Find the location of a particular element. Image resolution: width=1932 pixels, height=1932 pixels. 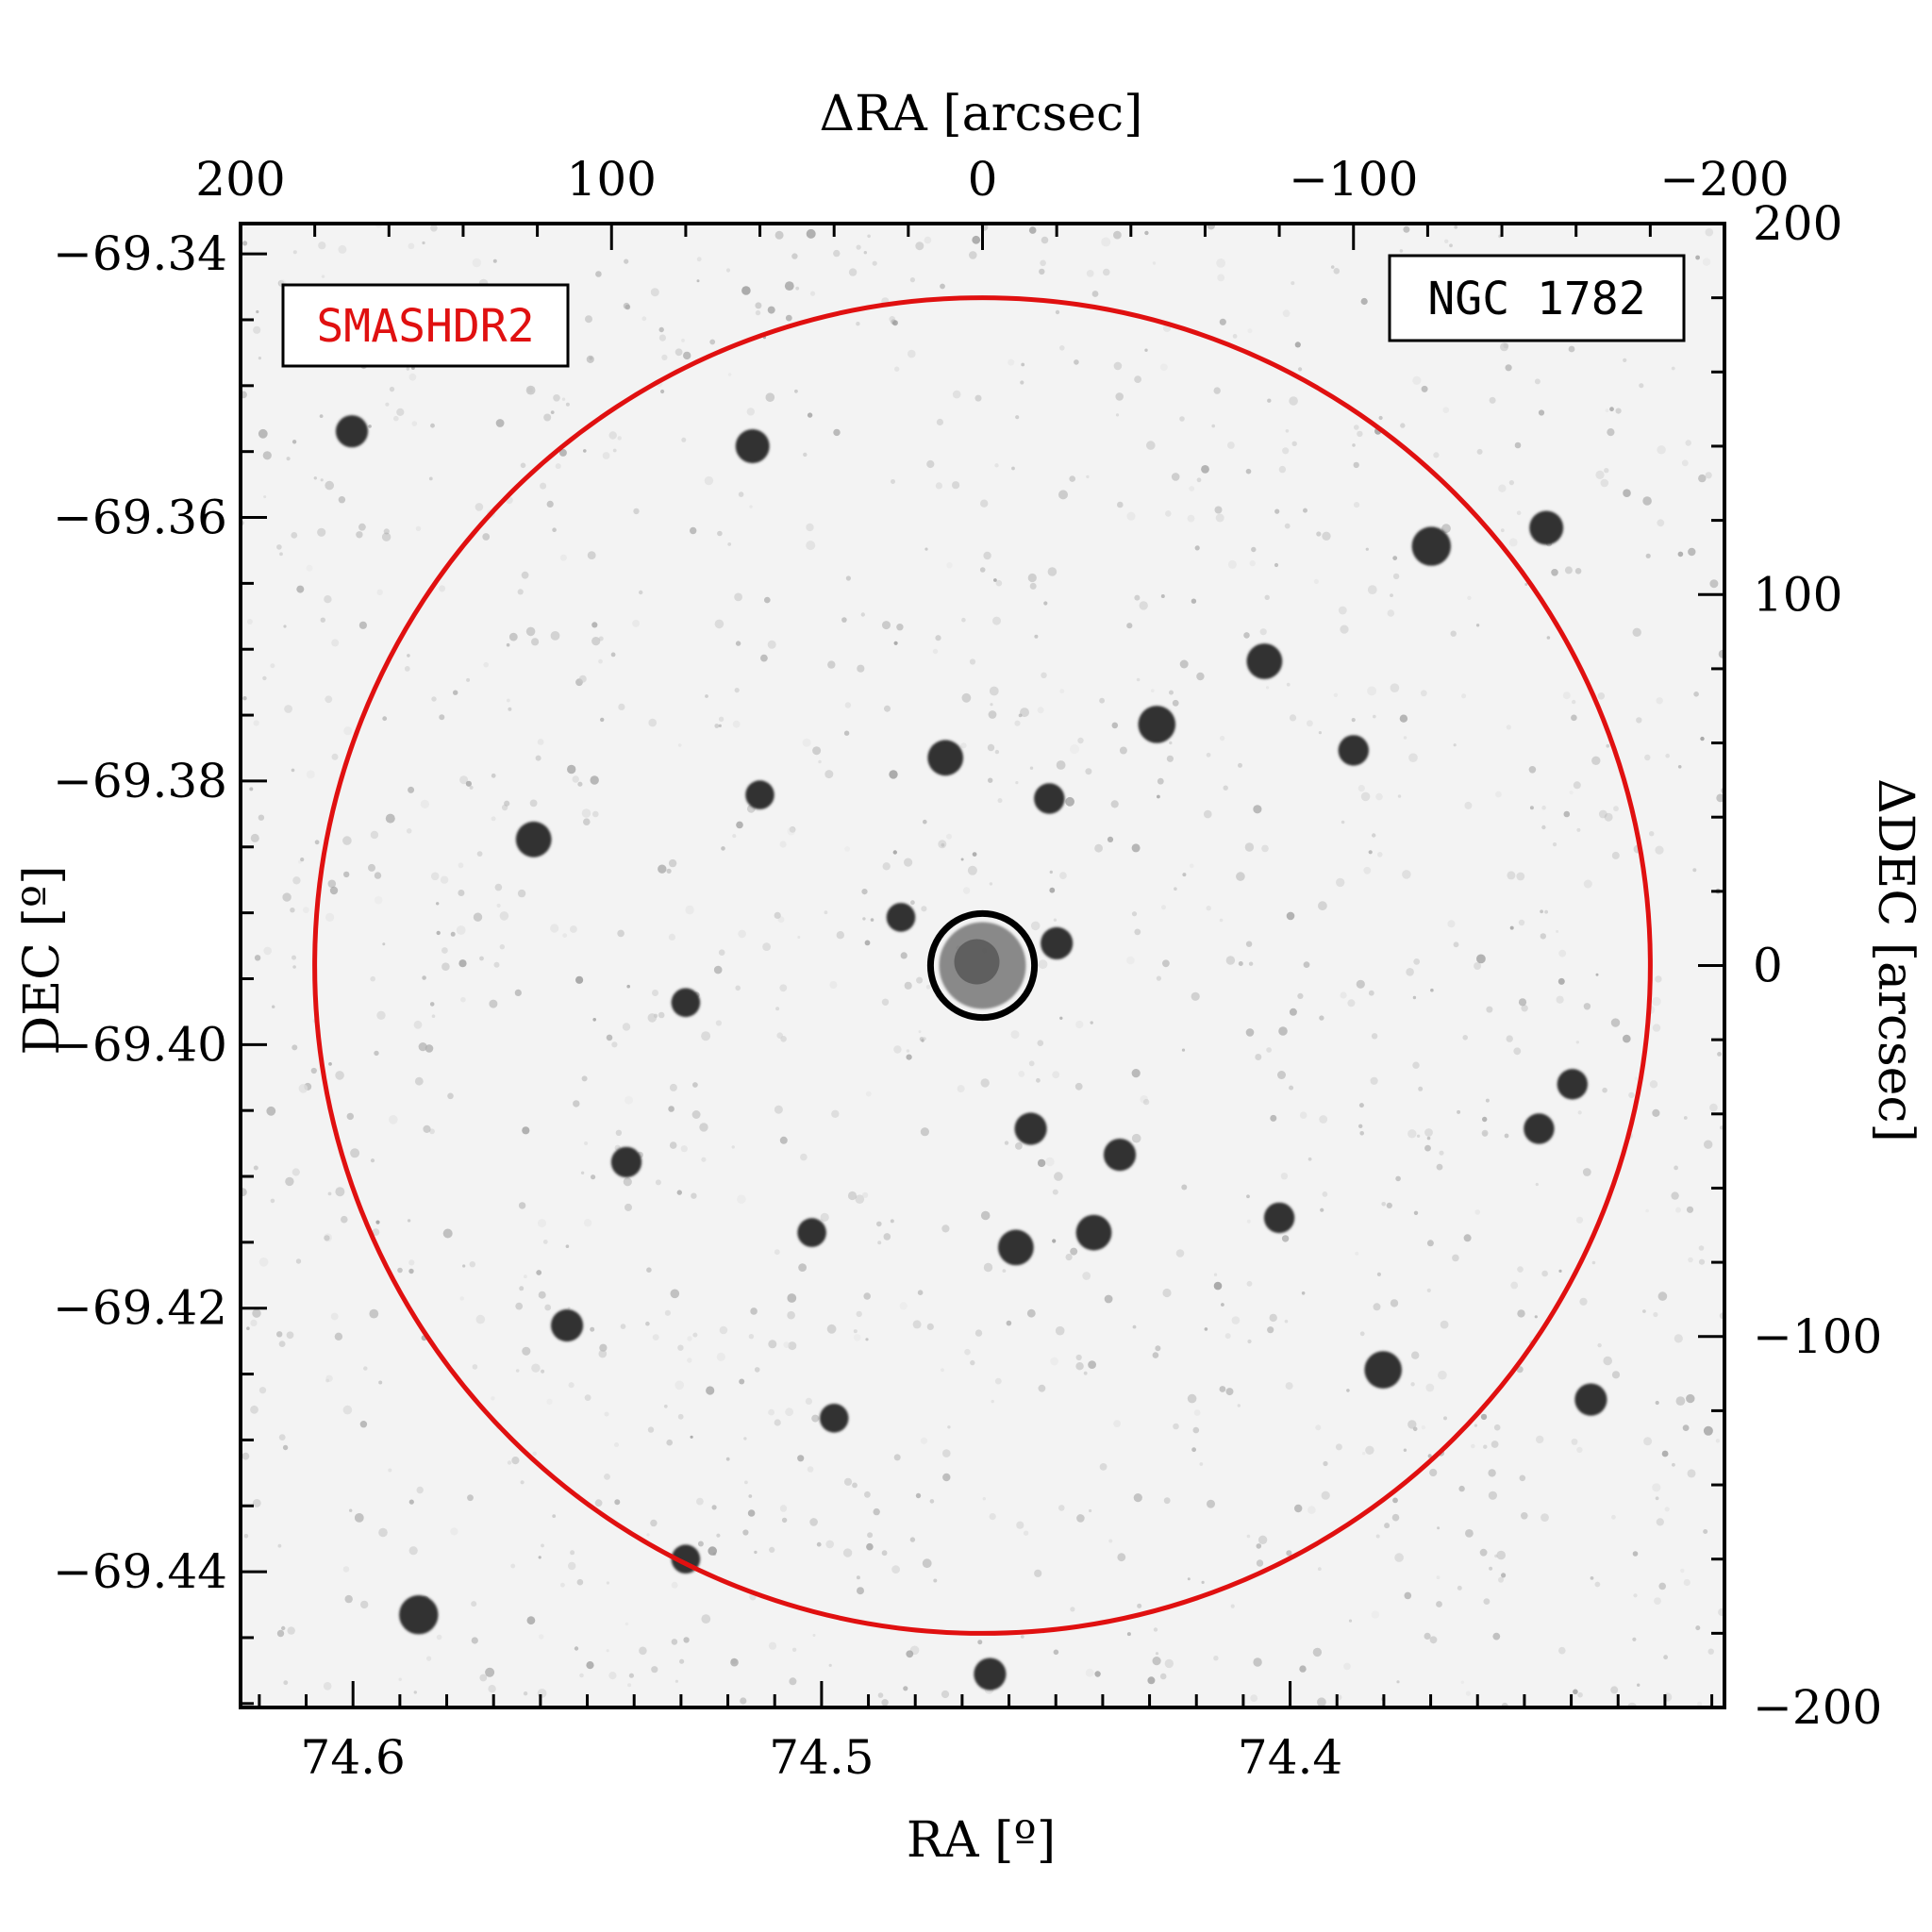

left-tick-label: −69.34 is located at coordinates (140, 254).